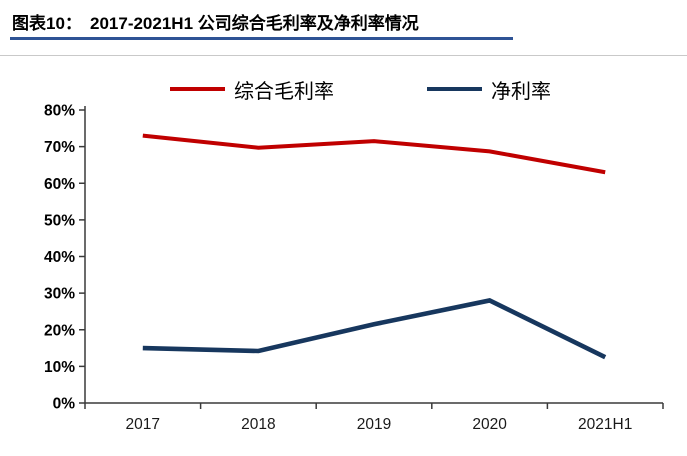 This screenshot has width=687, height=456. I want to click on y-tick-label: 40%, so click(59, 257).